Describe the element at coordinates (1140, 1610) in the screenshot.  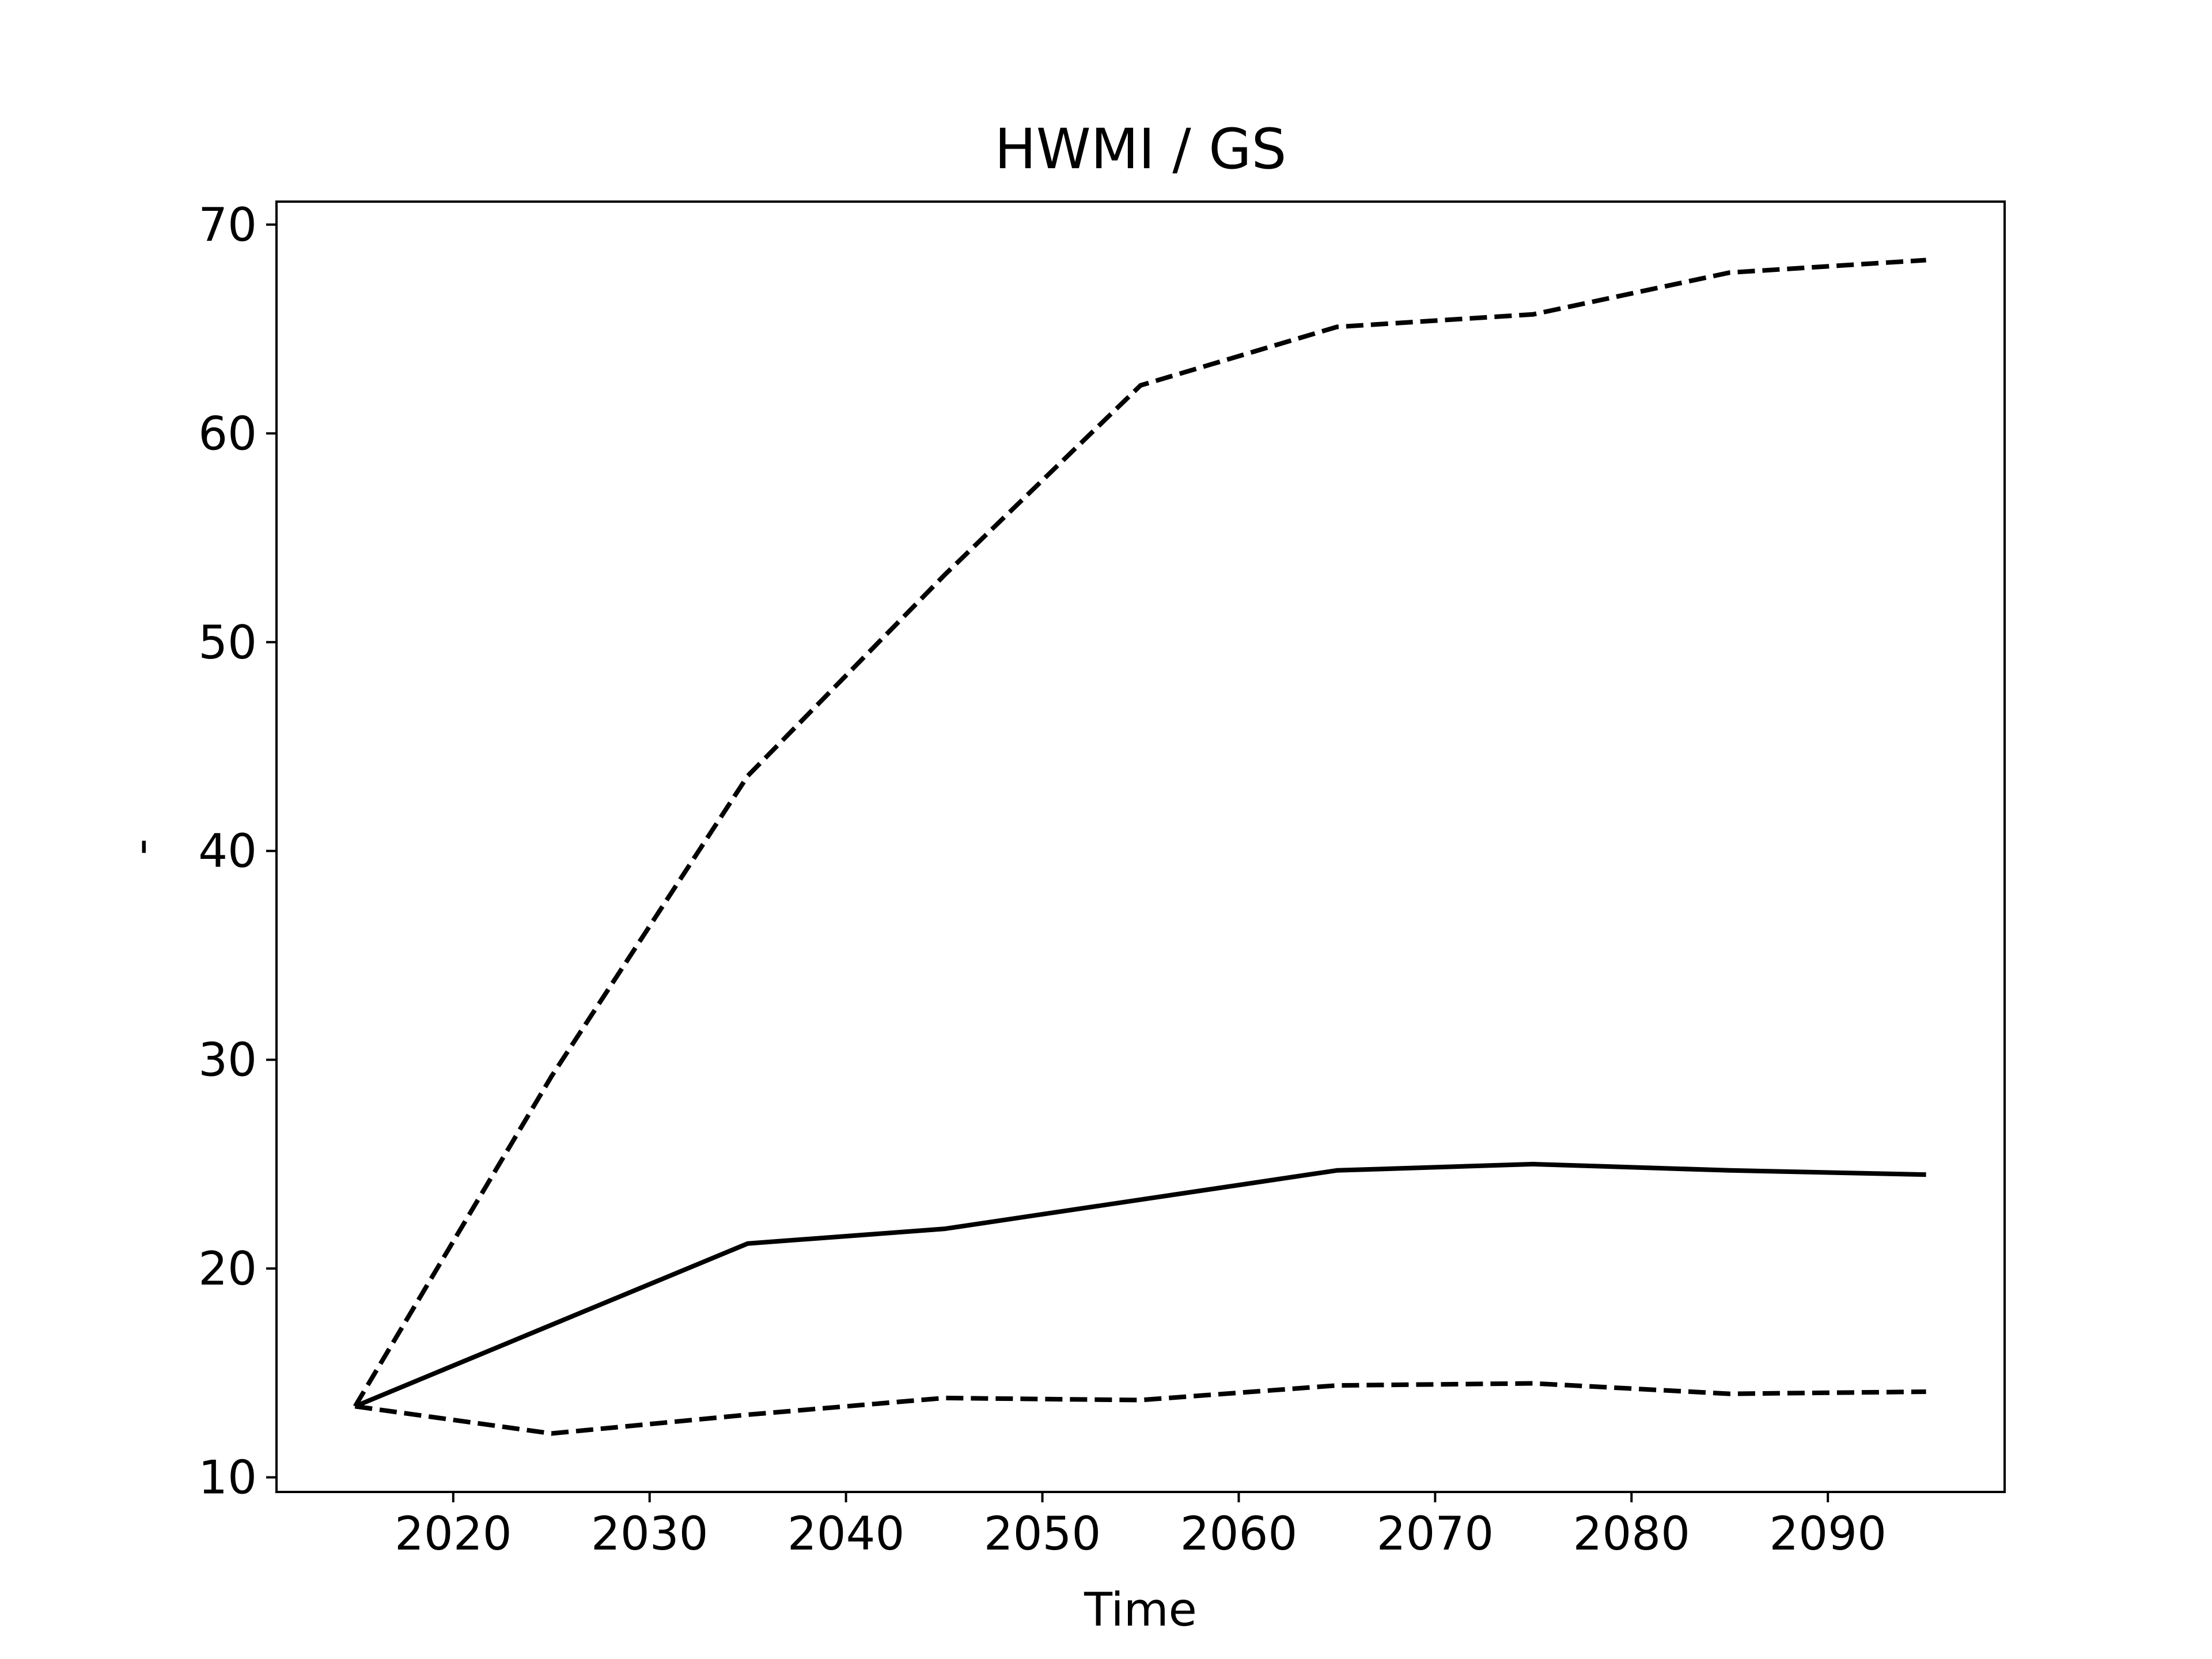
I see `x-axis-label: Time` at that location.